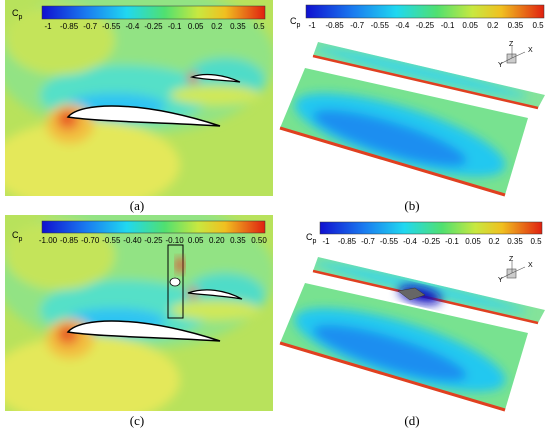 This screenshot has width=550, height=436. Describe the element at coordinates (48, 240) in the screenshot. I see `colorbar-tick-label: -1.00` at that location.